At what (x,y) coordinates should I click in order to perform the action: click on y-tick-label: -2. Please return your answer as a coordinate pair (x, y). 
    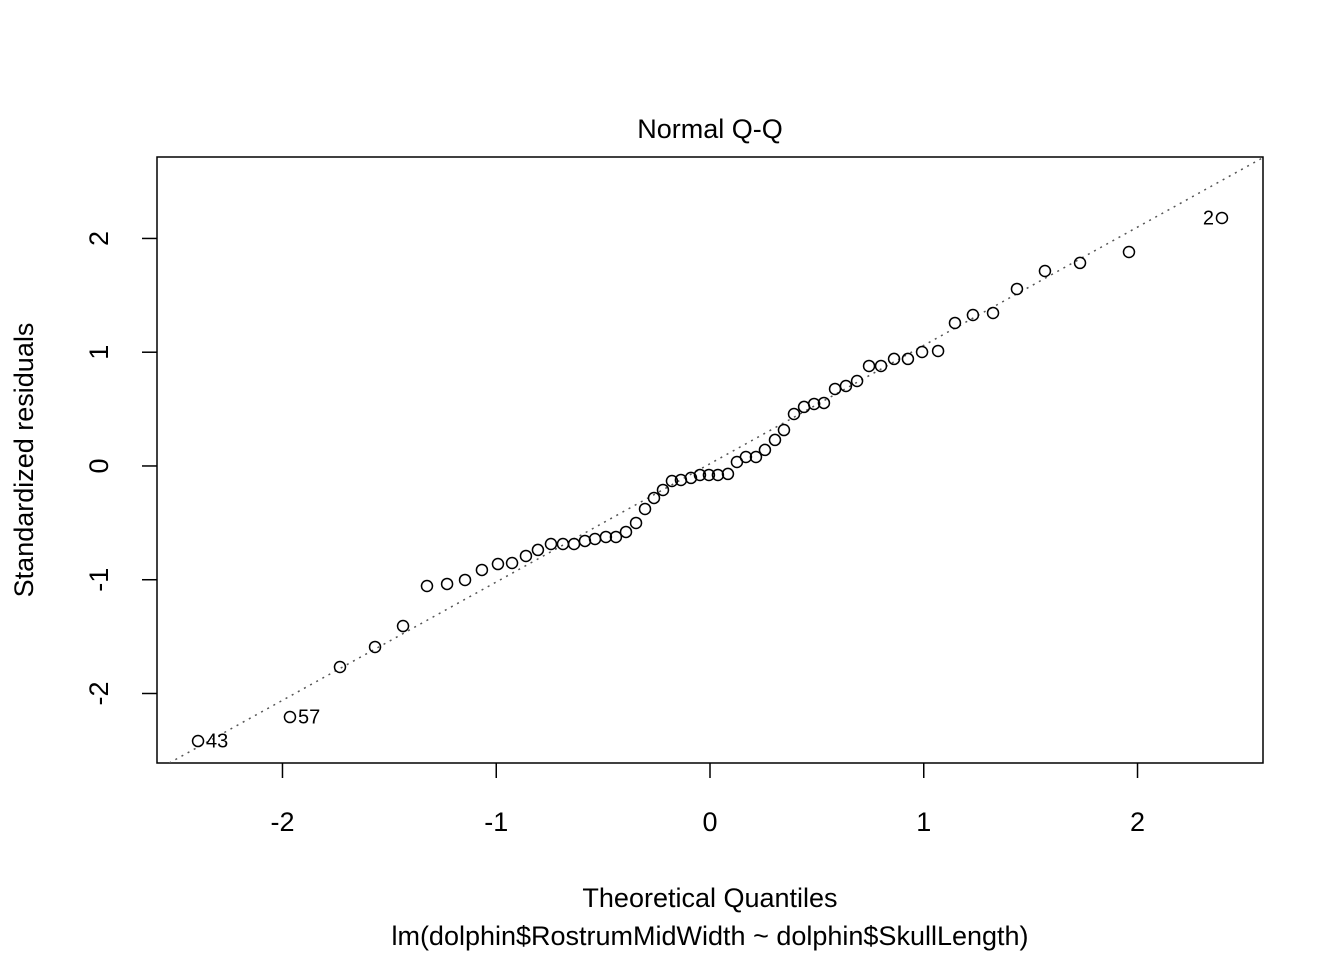
    Looking at the image, I should click on (99, 693).